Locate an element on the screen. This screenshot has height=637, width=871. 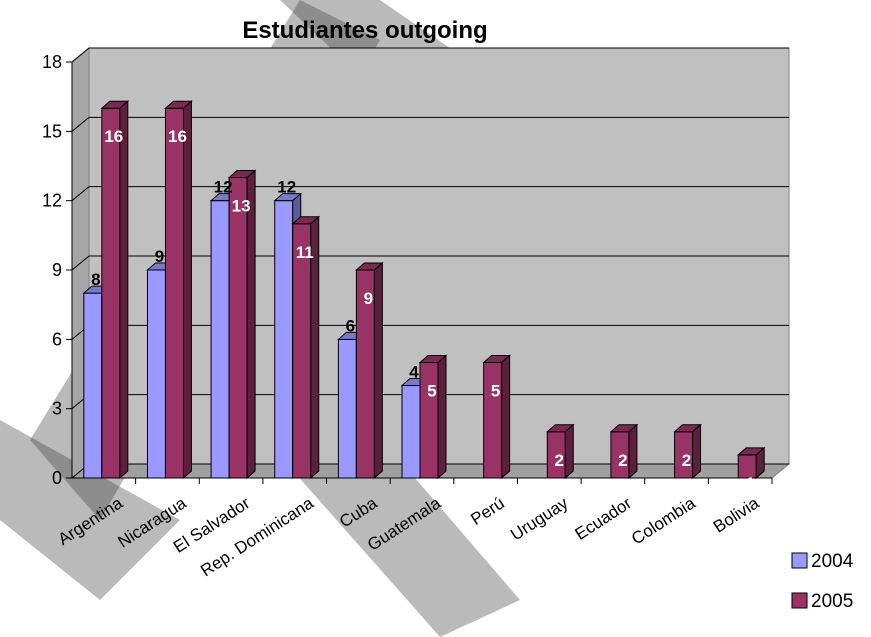
legend-label: 2005 is located at coordinates (832, 601).